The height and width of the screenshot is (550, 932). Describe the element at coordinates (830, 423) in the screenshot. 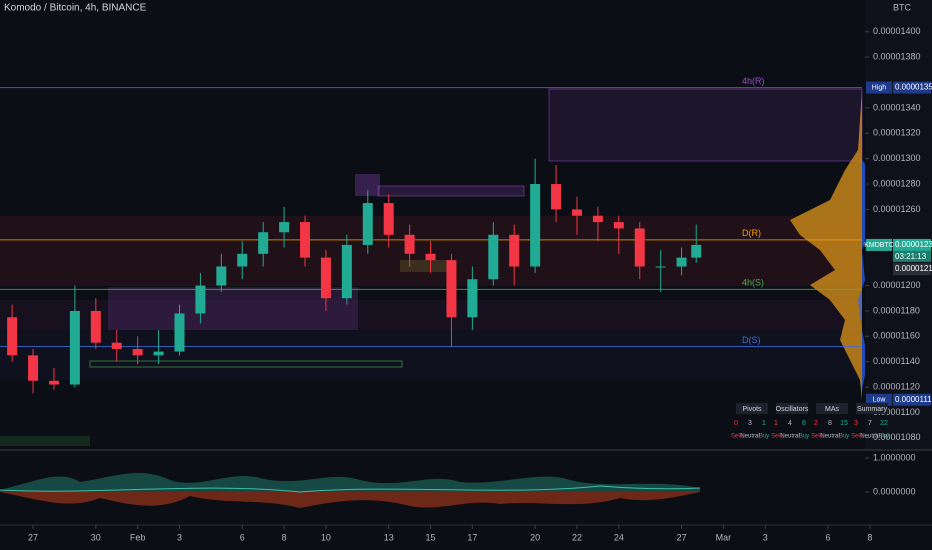

I see `table-count: 8` at that location.